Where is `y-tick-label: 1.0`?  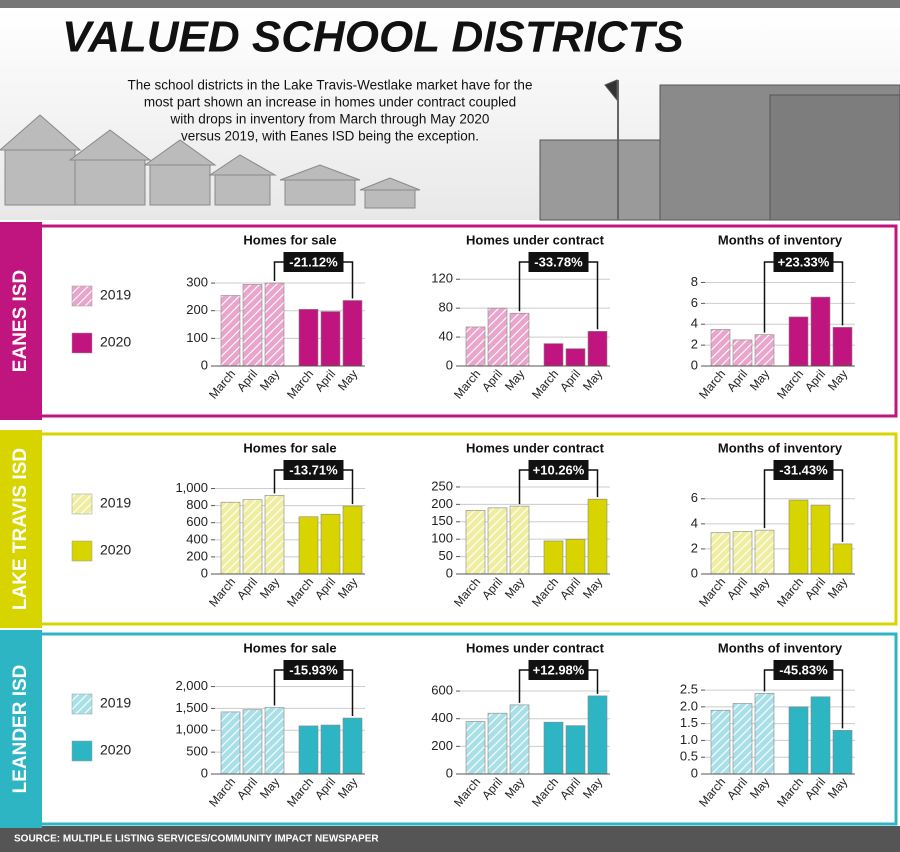
y-tick-label: 1.0 is located at coordinates (689, 739).